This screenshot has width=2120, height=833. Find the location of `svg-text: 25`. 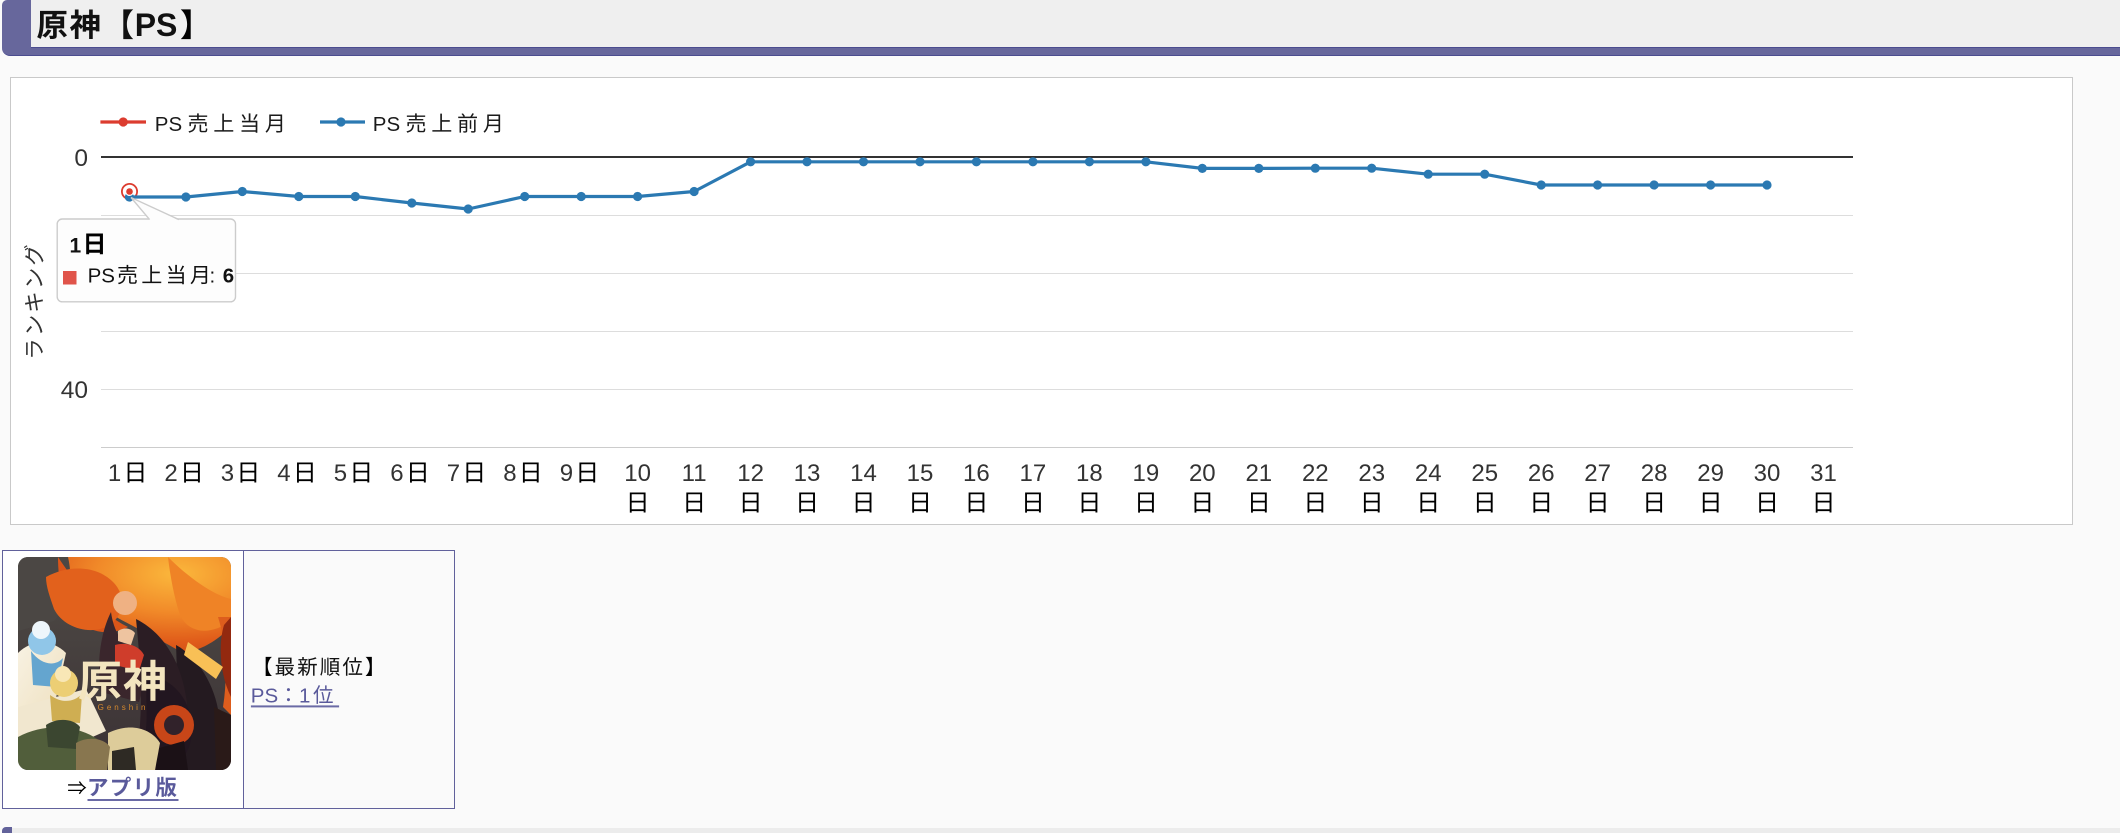

svg-text: 25 is located at coordinates (1484, 473).